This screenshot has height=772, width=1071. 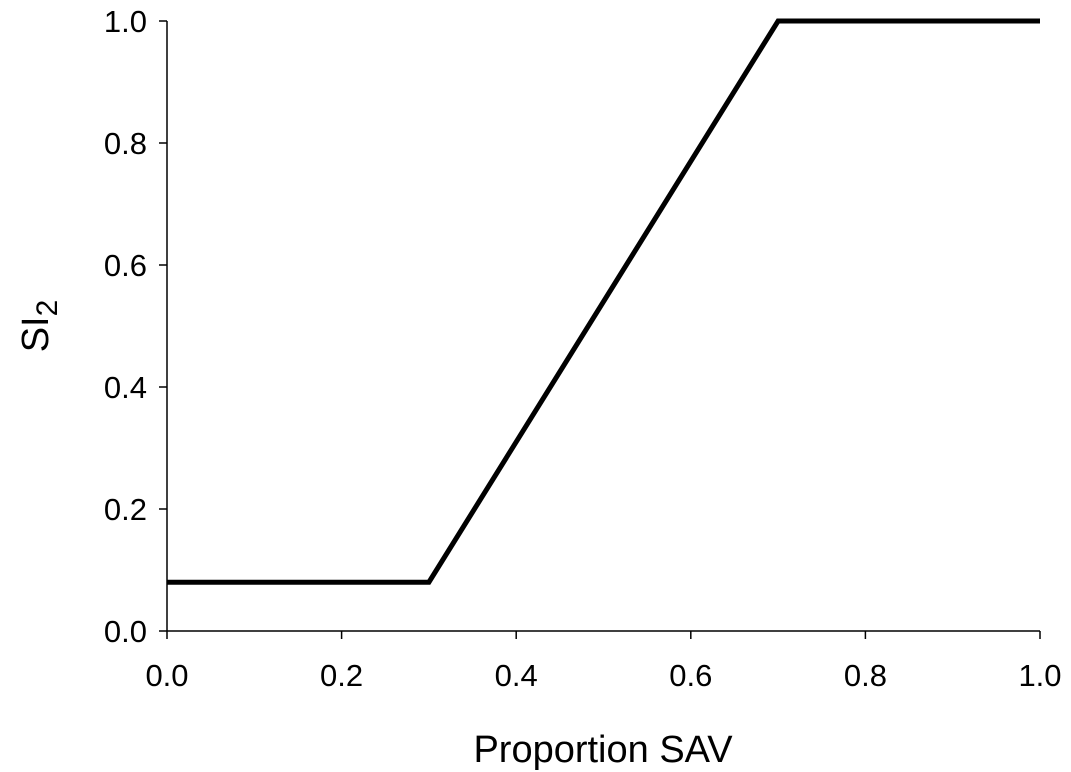 What do you see at coordinates (125, 509) in the screenshot?
I see `y-tick-label: 0.2` at bounding box center [125, 509].